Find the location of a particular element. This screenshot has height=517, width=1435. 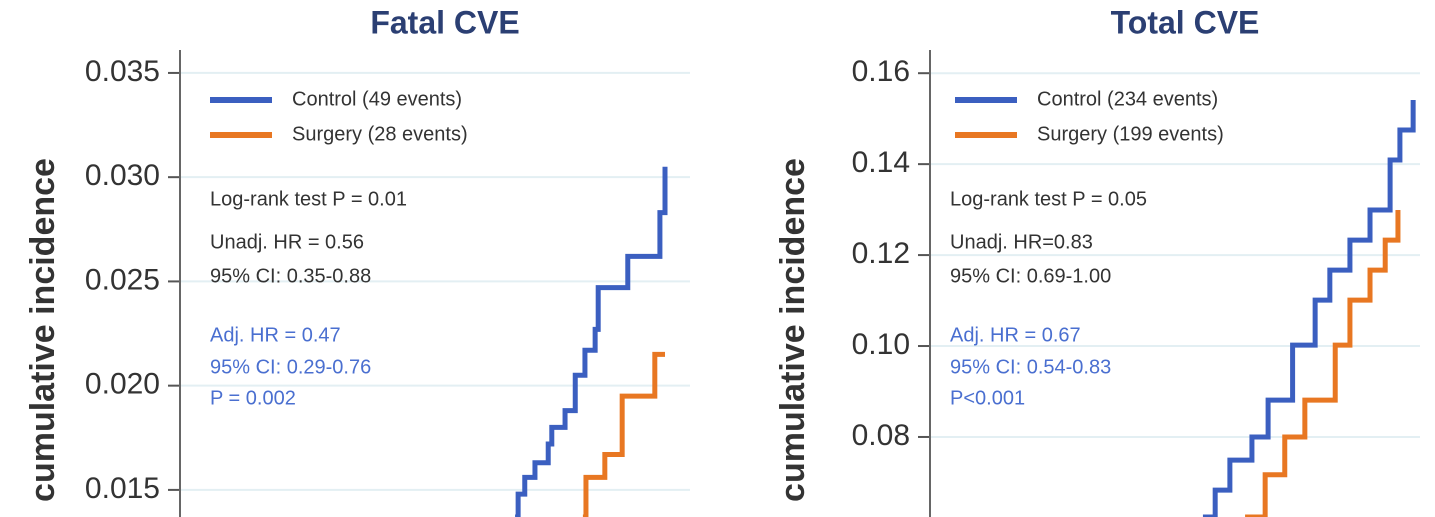

y-tick-label: 0.08 is located at coordinates (881, 435).